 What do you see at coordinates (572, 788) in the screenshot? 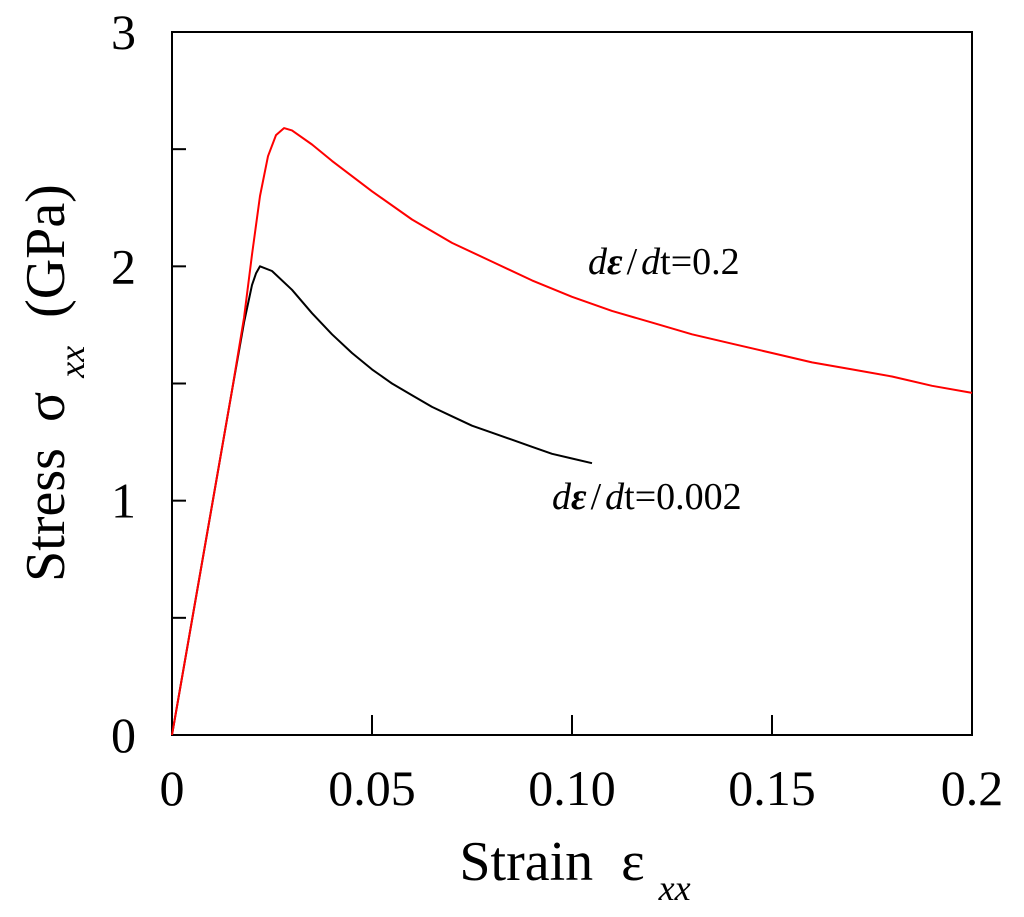
I see `x-tick-label: 0.10` at bounding box center [572, 788].